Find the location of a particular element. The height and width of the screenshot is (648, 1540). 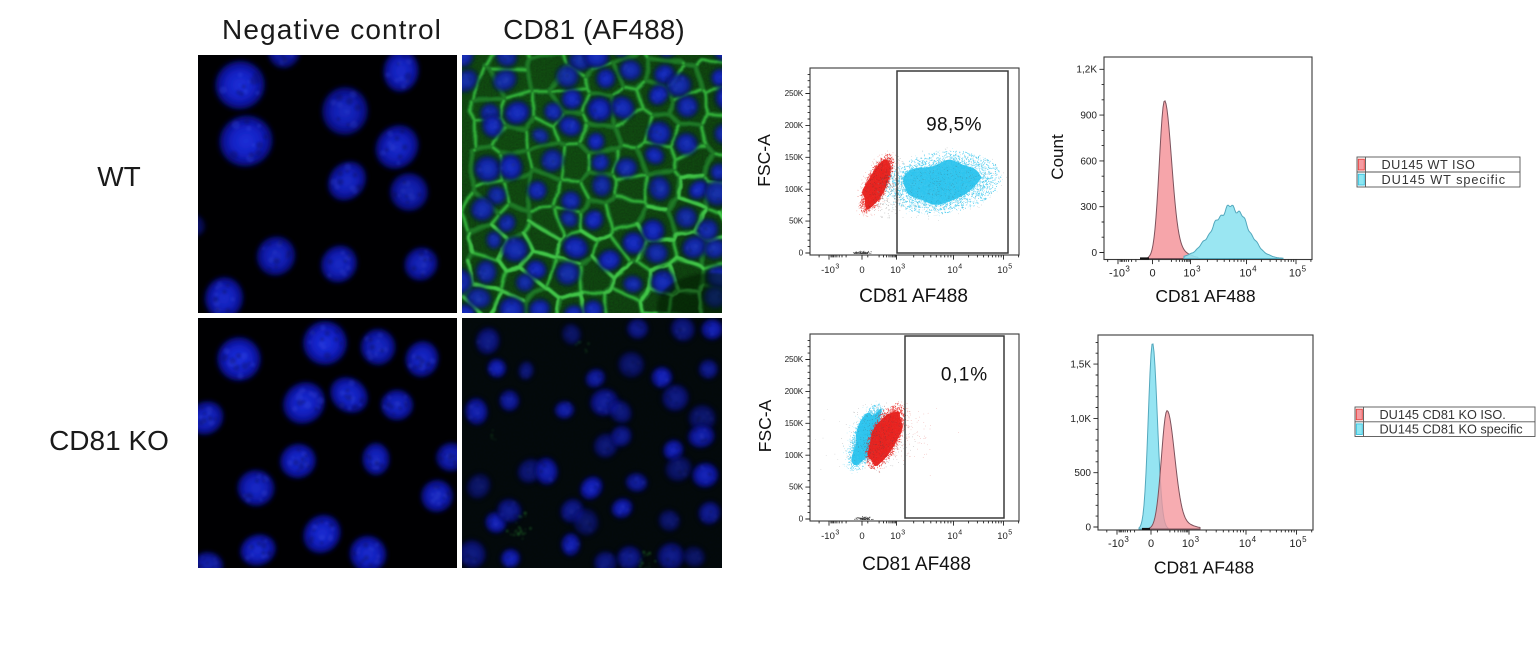

svg-text: 1,5K is located at coordinates (1080, 365).